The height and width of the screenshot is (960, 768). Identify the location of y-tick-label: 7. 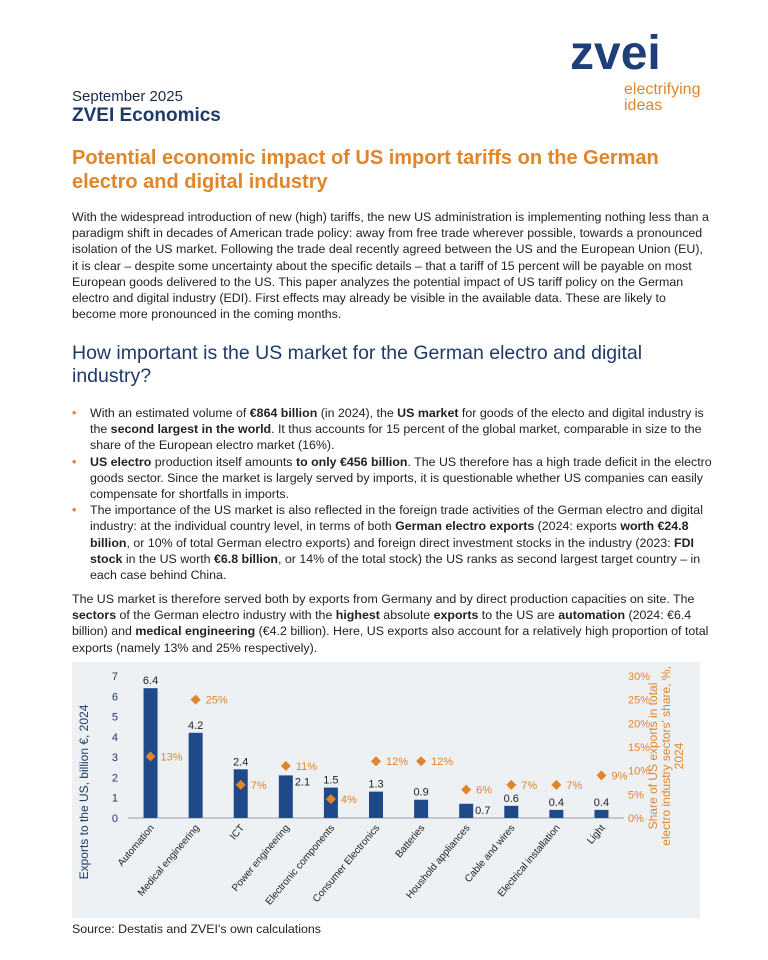
(115, 677).